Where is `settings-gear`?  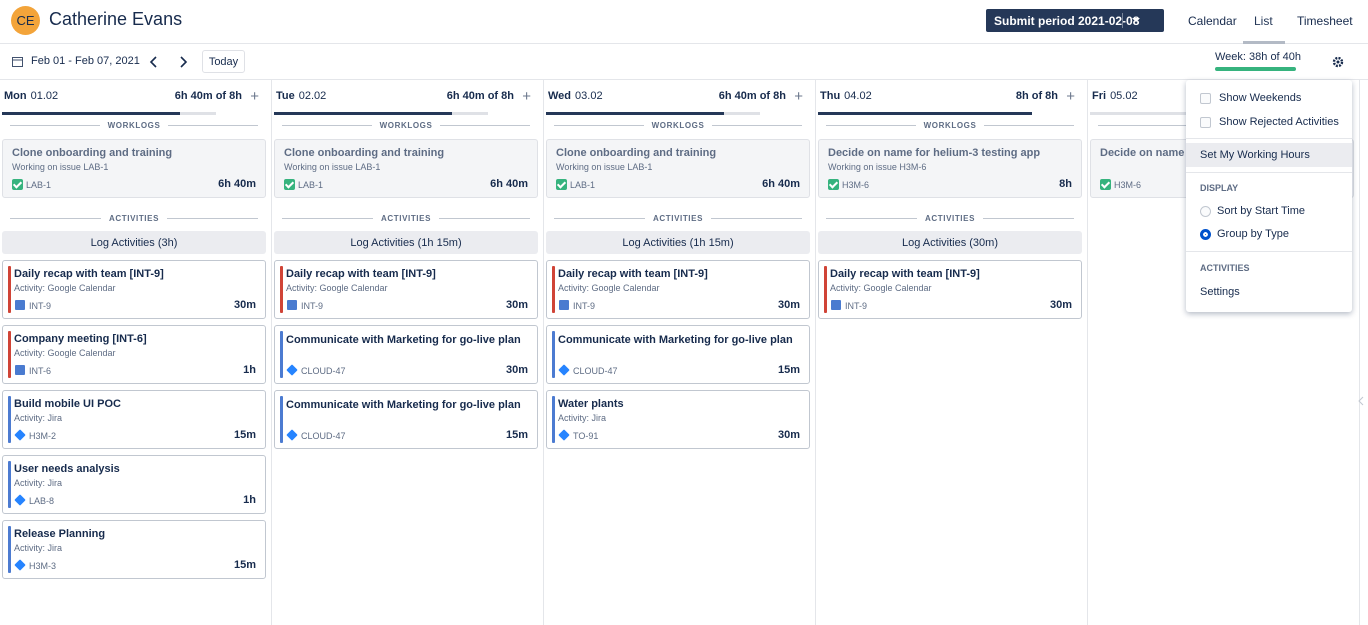
settings-gear is located at coordinates (1338, 62).